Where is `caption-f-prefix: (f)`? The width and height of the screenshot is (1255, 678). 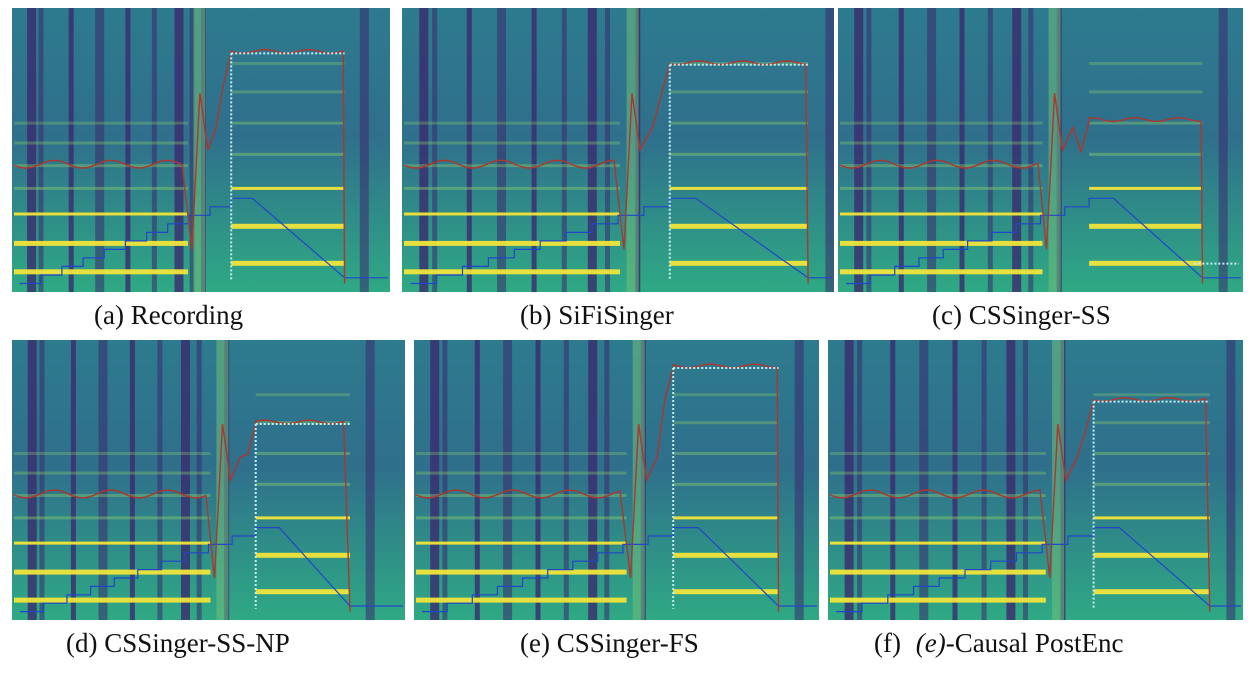
caption-f-prefix: (f) is located at coordinates (887, 643).